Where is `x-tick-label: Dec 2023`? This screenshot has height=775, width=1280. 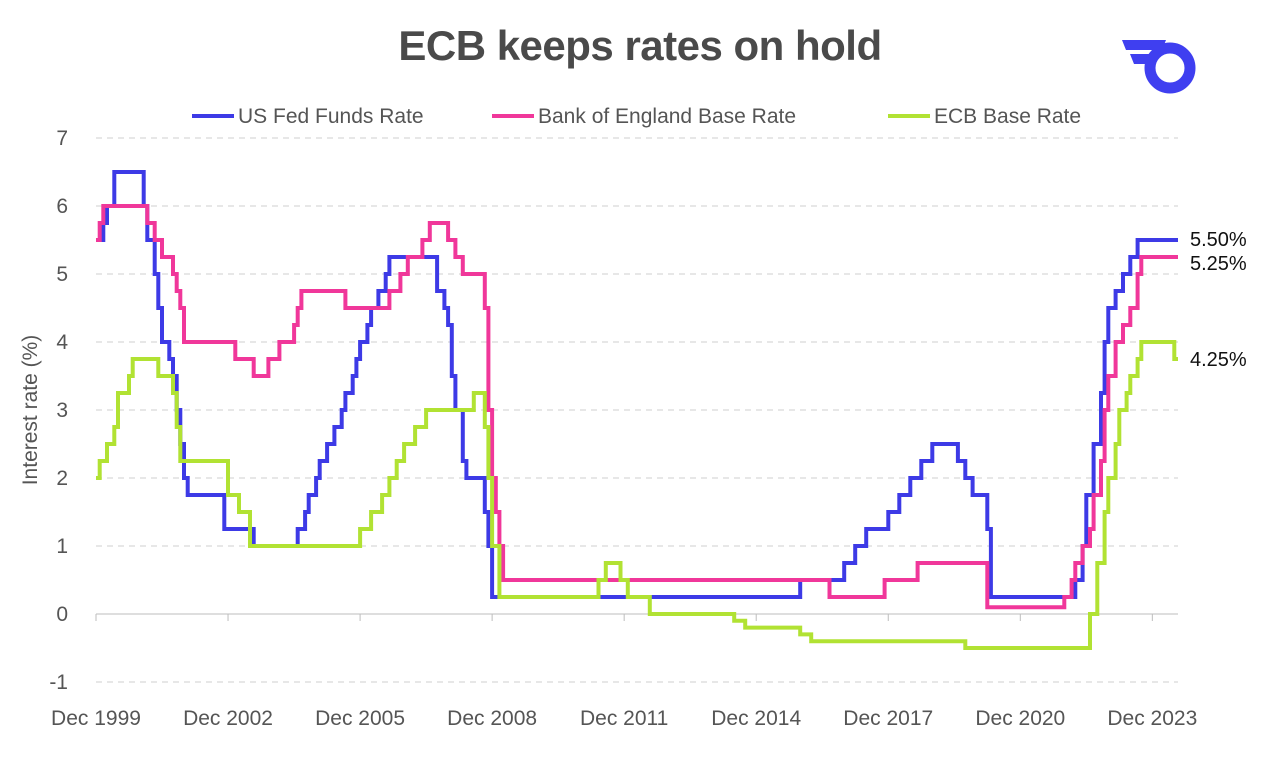 x-tick-label: Dec 2023 is located at coordinates (1152, 718).